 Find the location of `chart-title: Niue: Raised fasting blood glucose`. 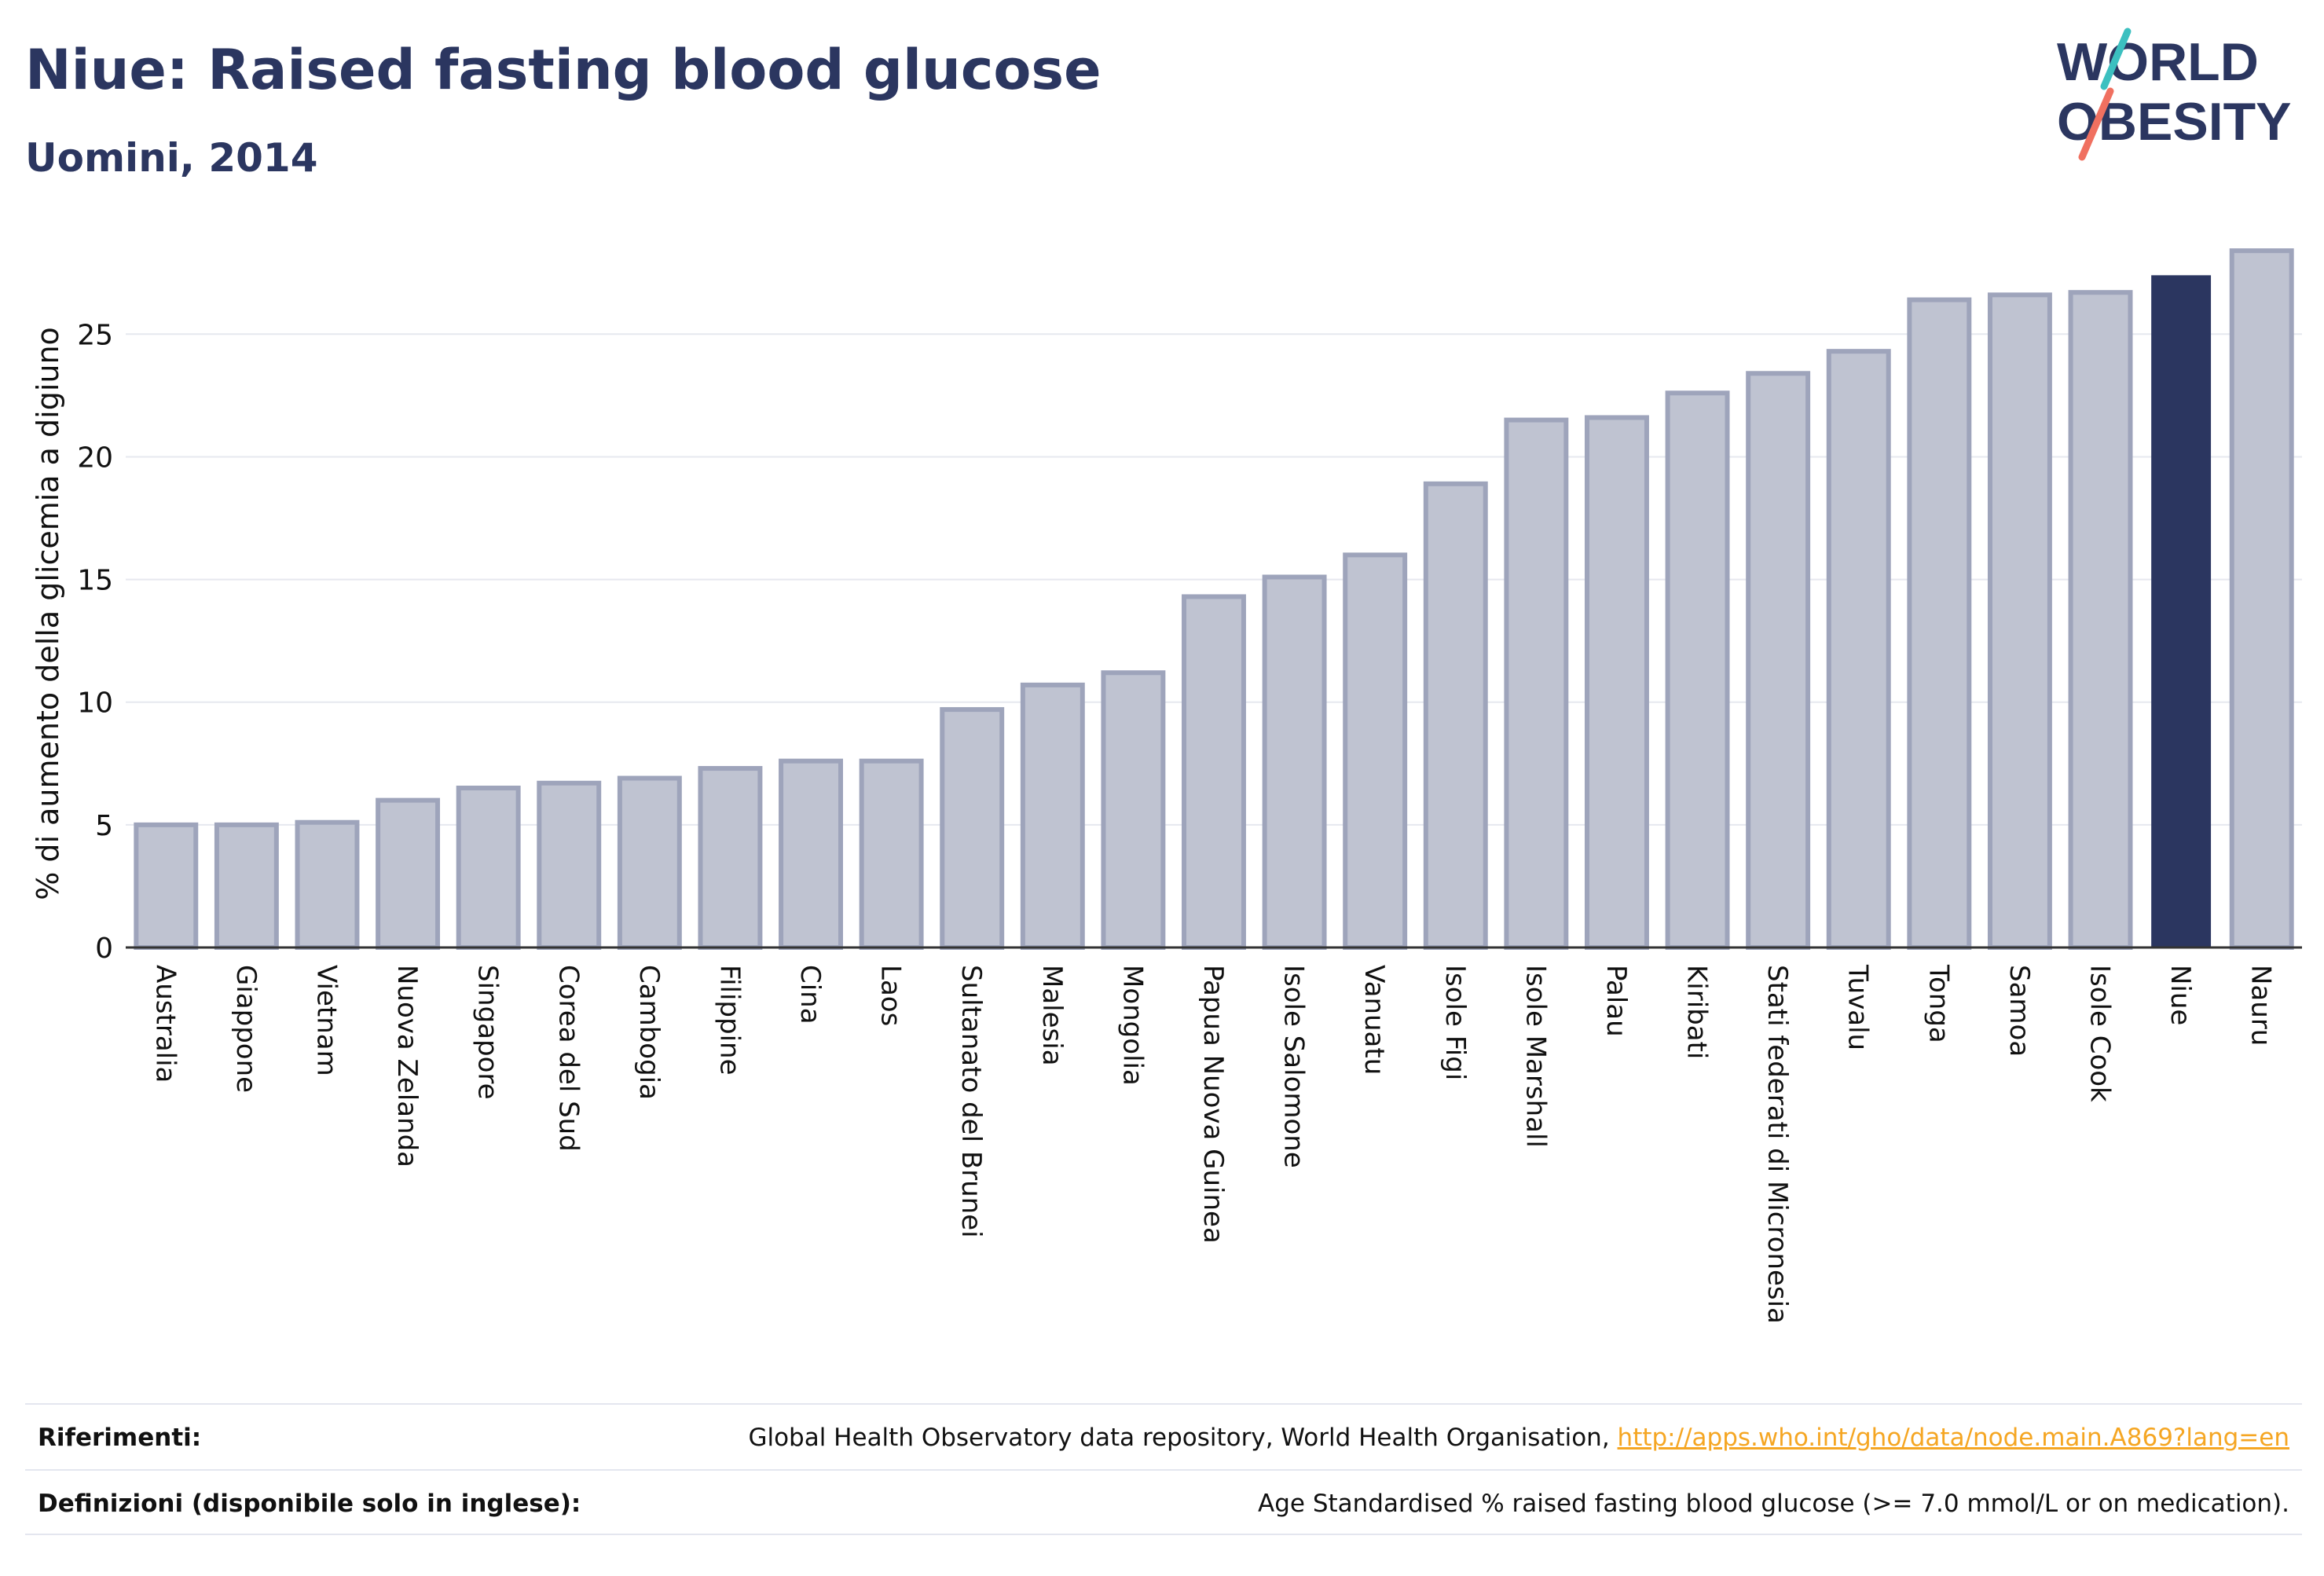

chart-title: Niue: Raised fasting blood glucose is located at coordinates (563, 70).